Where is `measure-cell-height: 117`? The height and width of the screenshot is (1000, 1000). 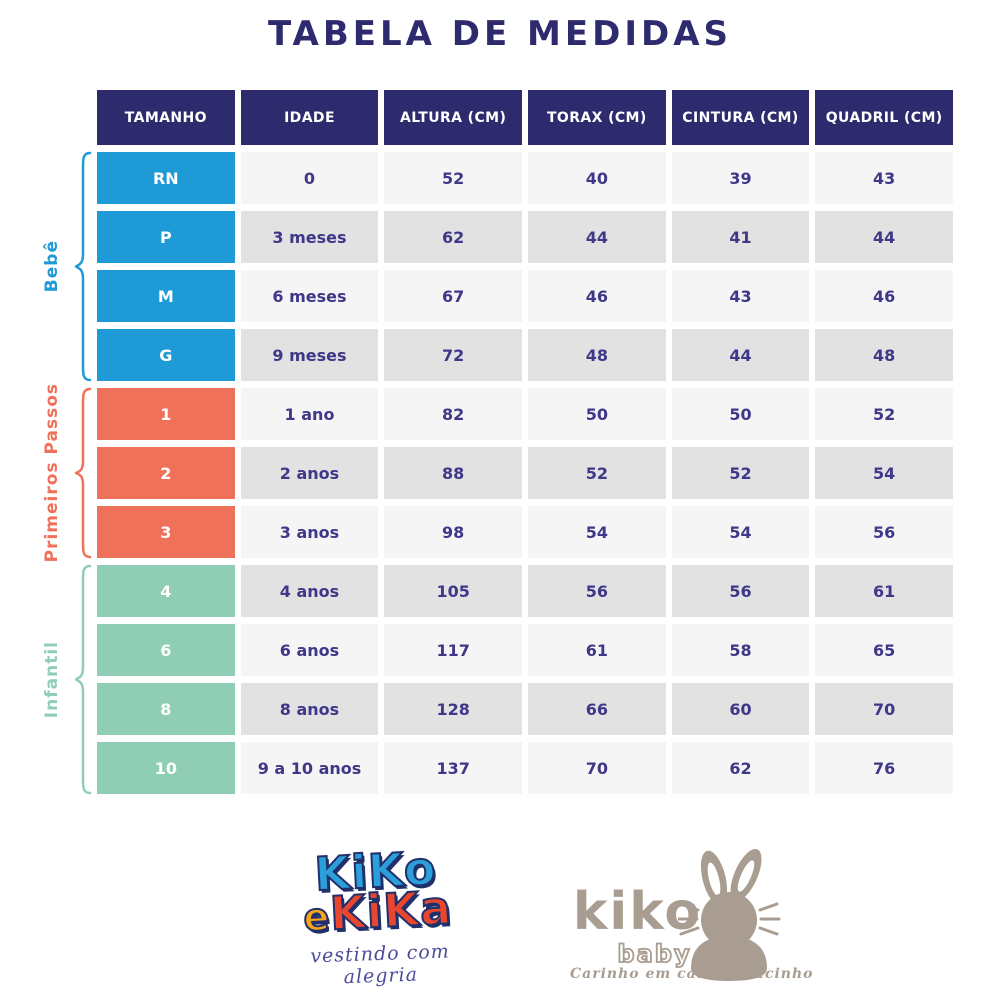
measure-cell-height: 117 is located at coordinates (453, 650).